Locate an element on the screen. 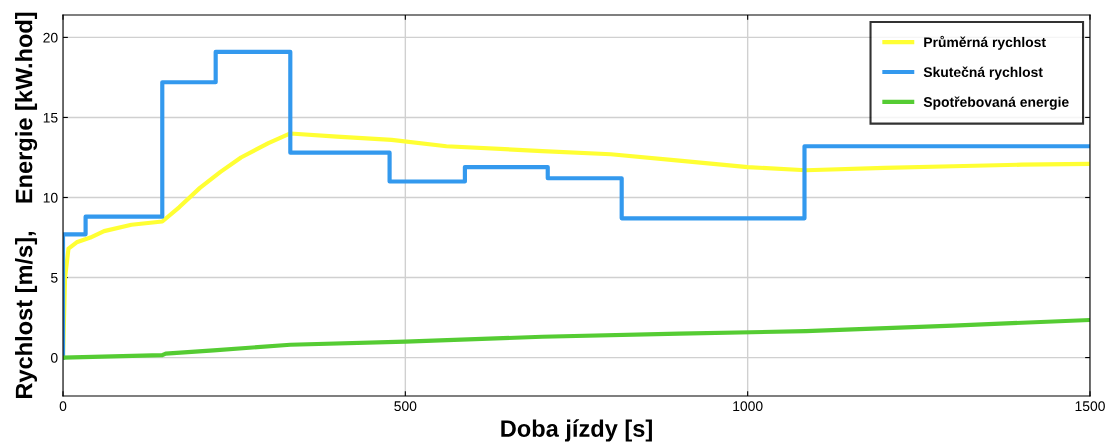 This screenshot has width=1105, height=445. legend-label: Spotřebovaná energie is located at coordinates (996, 103).